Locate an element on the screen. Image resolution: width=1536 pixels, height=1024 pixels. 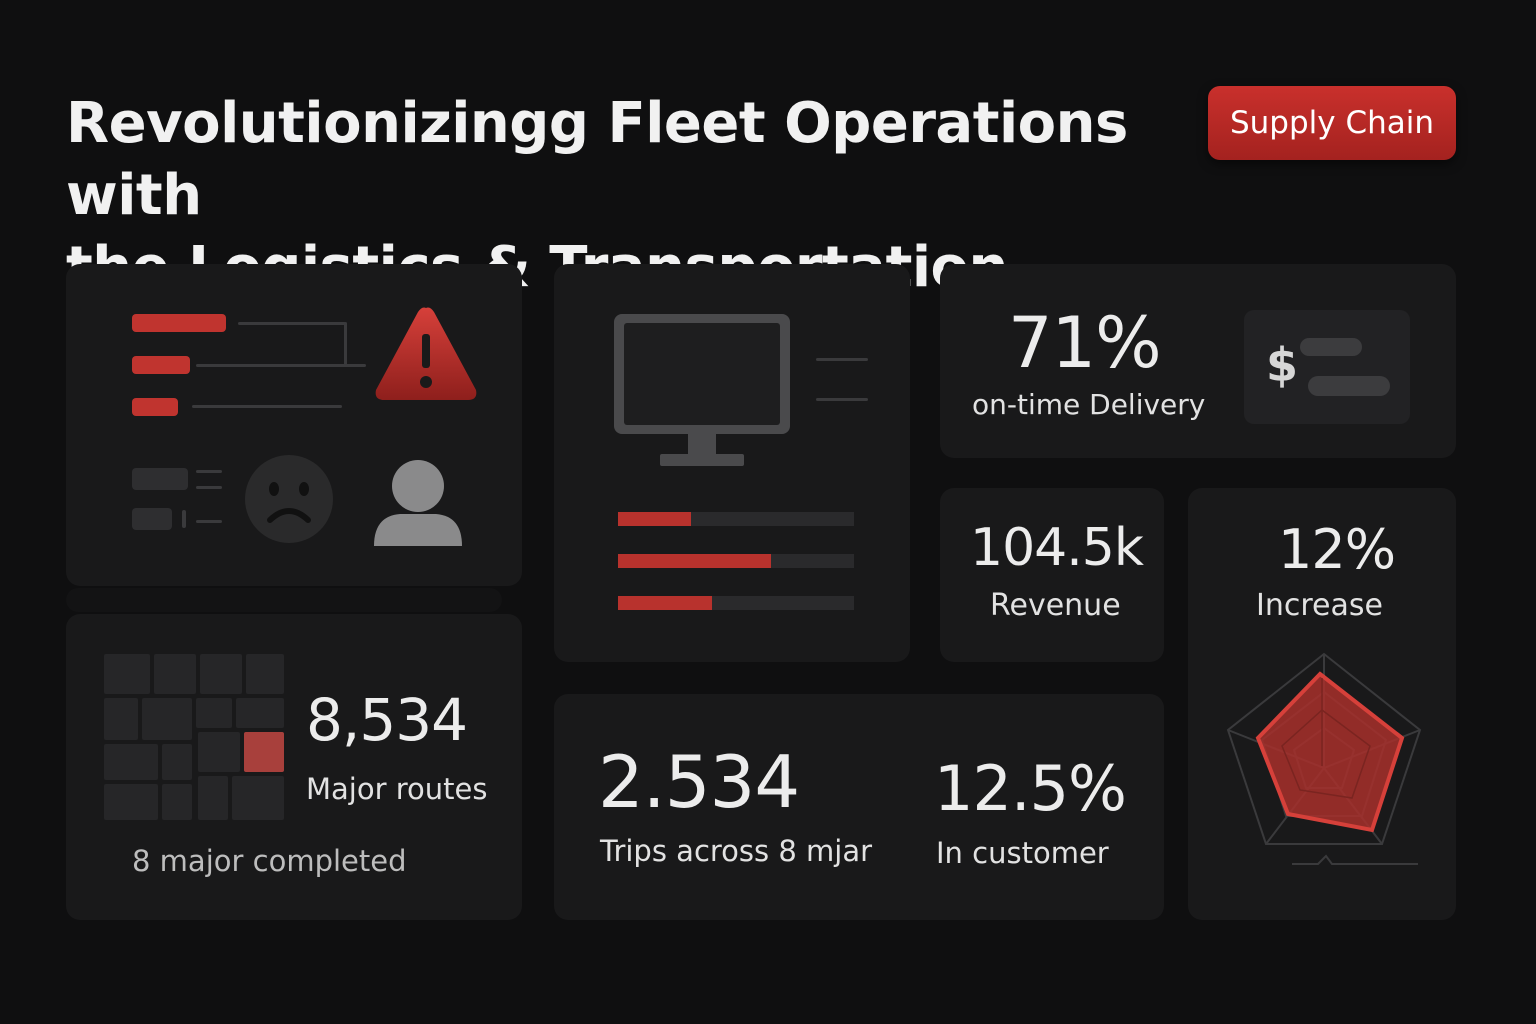
routes-label: Major routes is located at coordinates (397, 789).